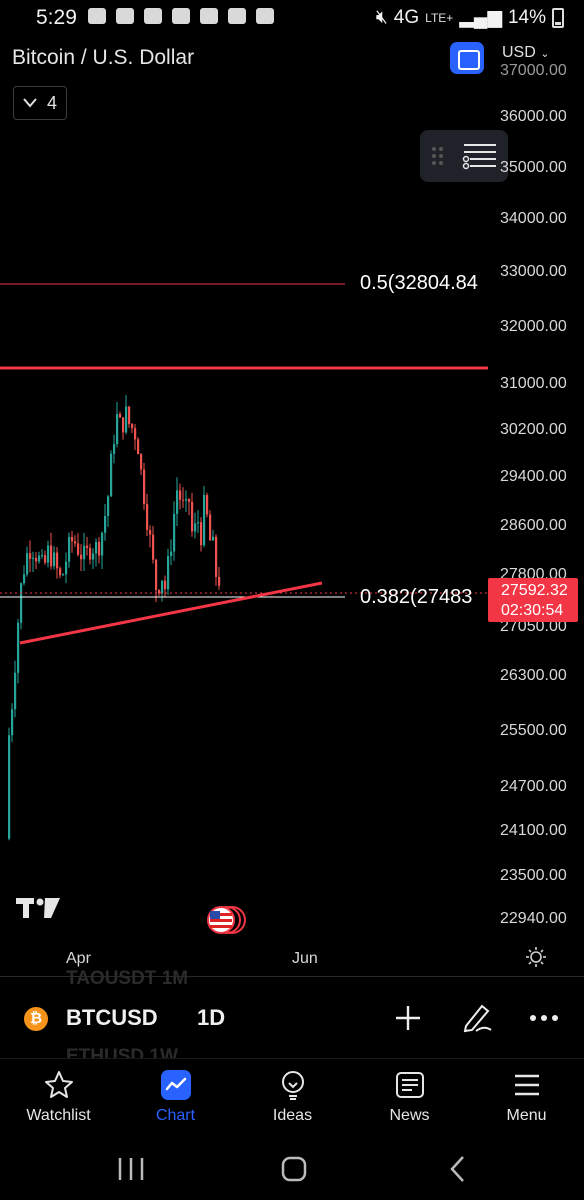 The image size is (584, 1200). Describe the element at coordinates (125, 16) in the screenshot. I see `add-contact-icon` at that location.